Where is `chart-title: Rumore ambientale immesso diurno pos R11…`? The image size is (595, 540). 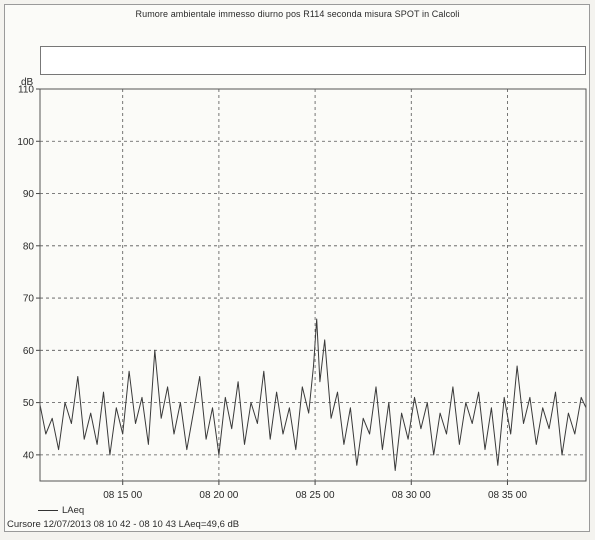
chart-title: Rumore ambientale immesso diurno pos R11… is located at coordinates (297, 14).